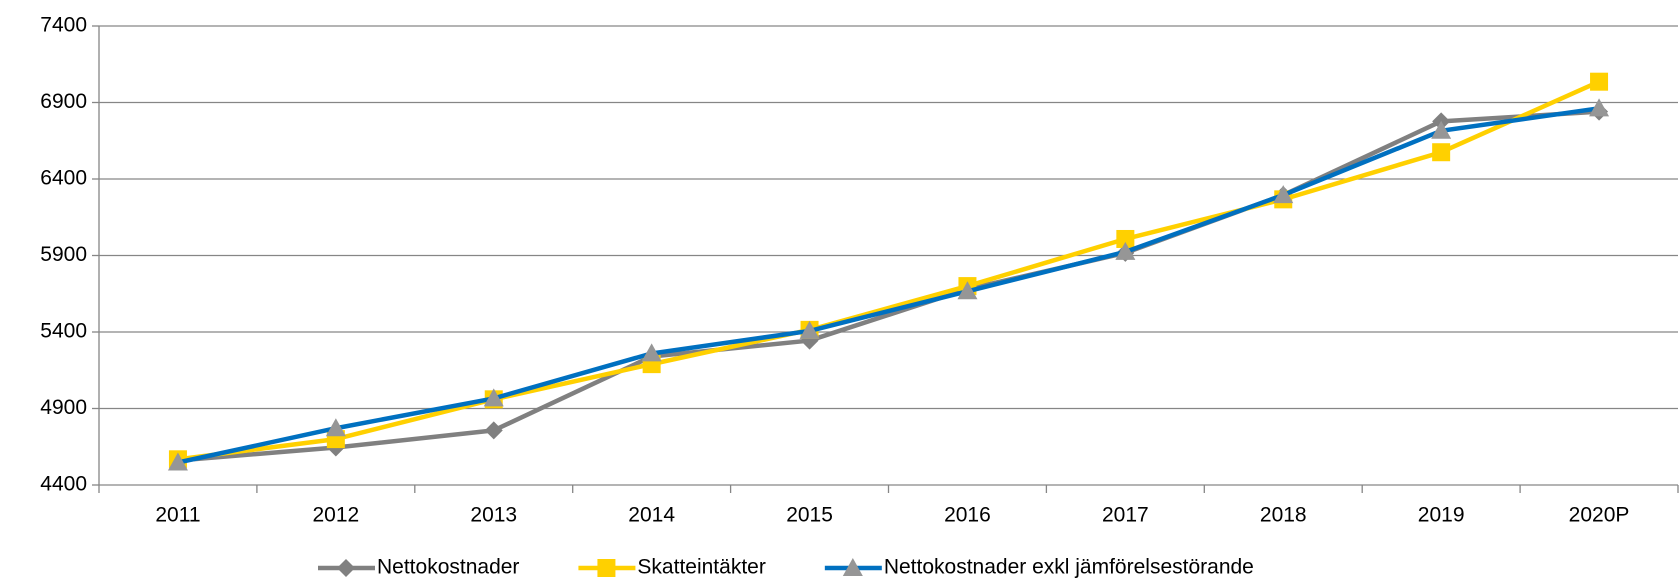 The image size is (1680, 584). Describe the element at coordinates (1069, 567) in the screenshot. I see `legend-label: Nettokostnader exkl jämförelsestörande` at that location.